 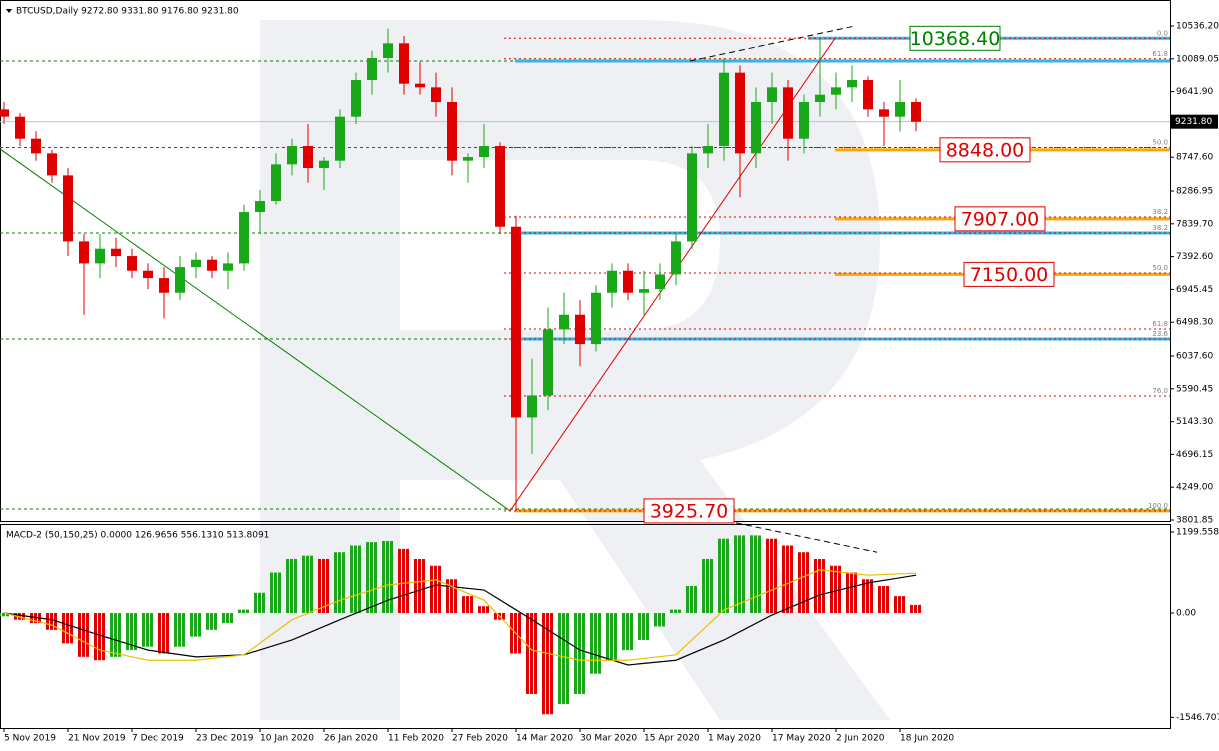 I want to click on current-price-box, so click(x=1194, y=121).